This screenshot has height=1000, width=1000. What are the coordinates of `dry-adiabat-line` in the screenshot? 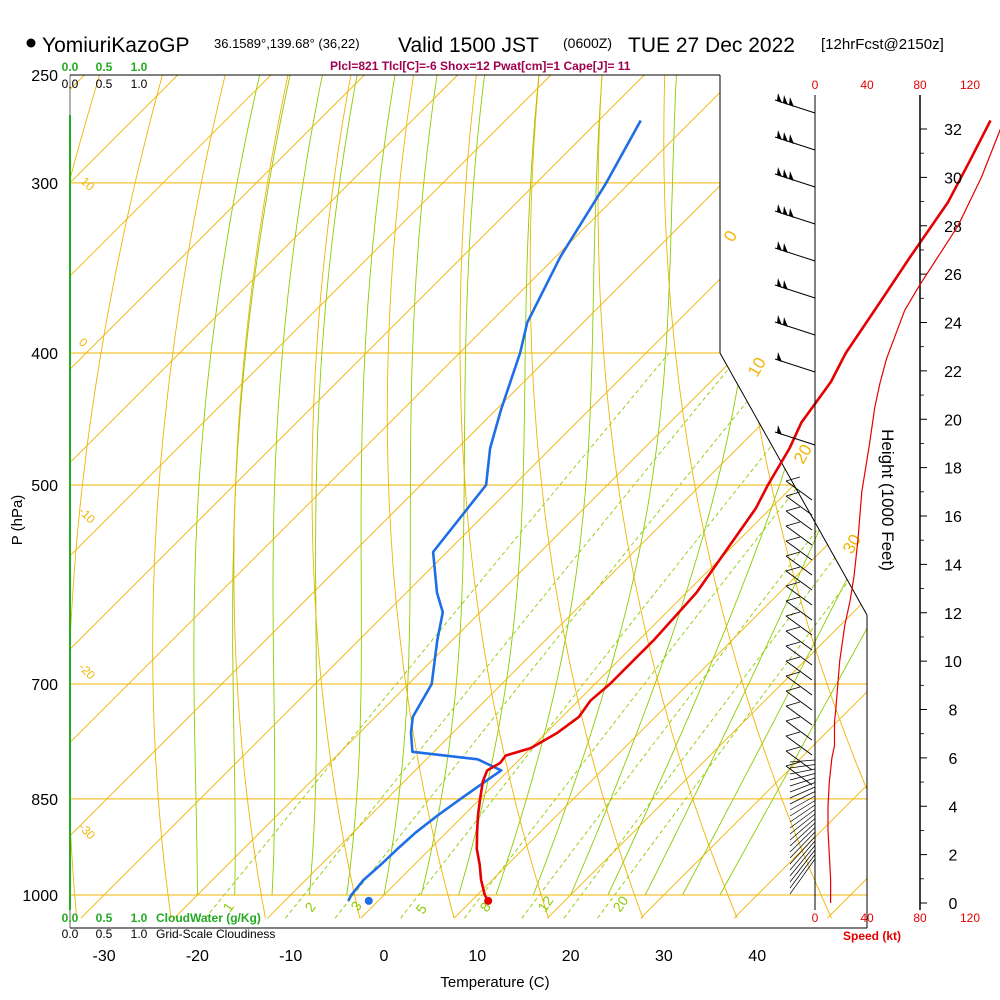 It's located at (261, 497).